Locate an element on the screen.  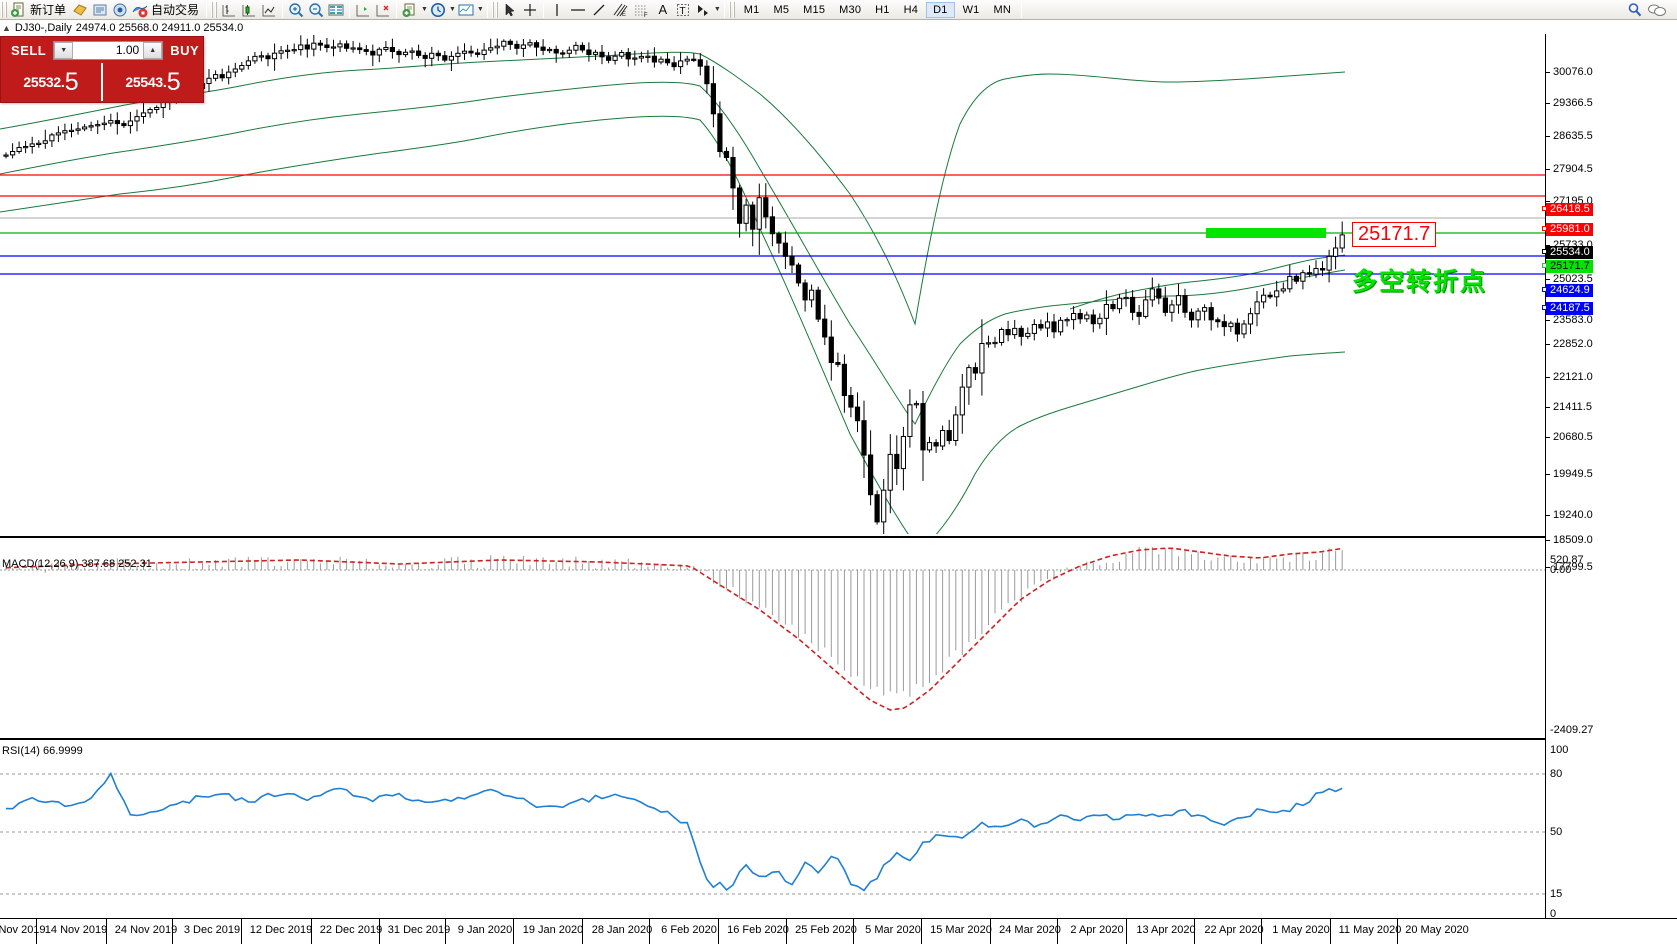
toolbar-grip is located at coordinates (4, 9).